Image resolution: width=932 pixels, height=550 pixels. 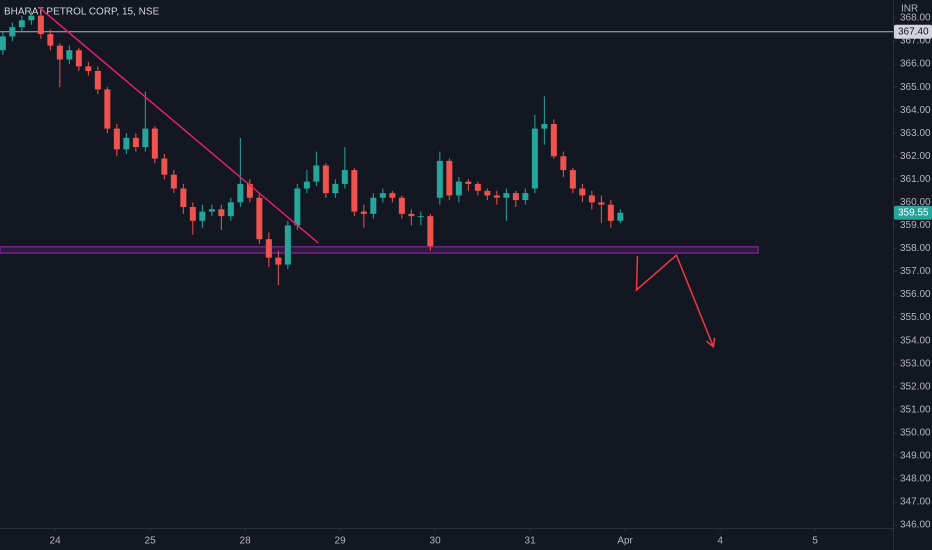 What do you see at coordinates (915, 179) in the screenshot?
I see `y-tick-label: 361.00` at bounding box center [915, 179].